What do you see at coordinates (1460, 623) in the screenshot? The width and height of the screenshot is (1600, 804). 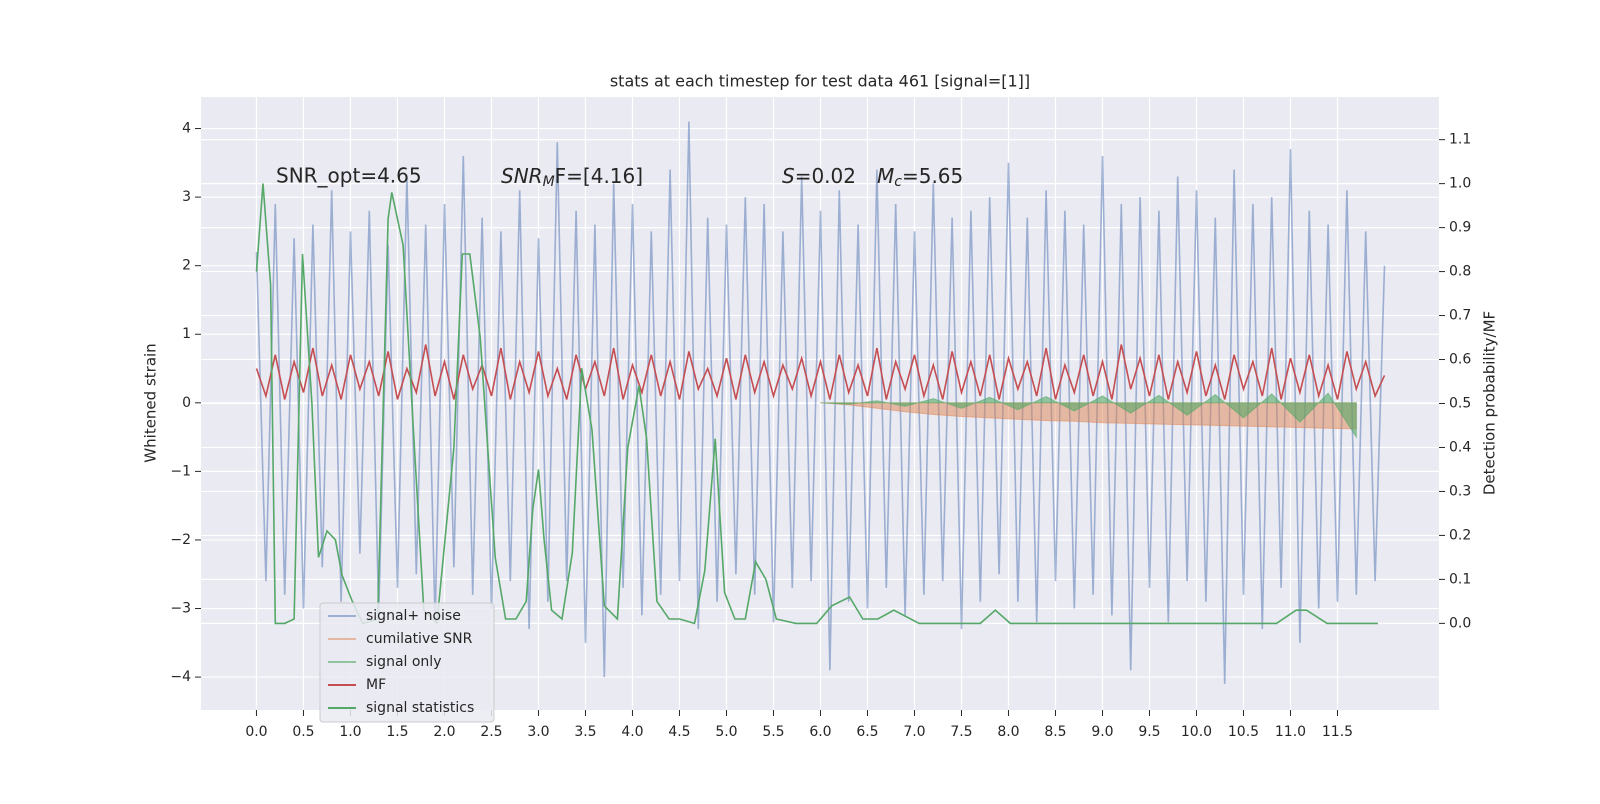 I see `y2-tick-label: 0.0` at bounding box center [1460, 623].